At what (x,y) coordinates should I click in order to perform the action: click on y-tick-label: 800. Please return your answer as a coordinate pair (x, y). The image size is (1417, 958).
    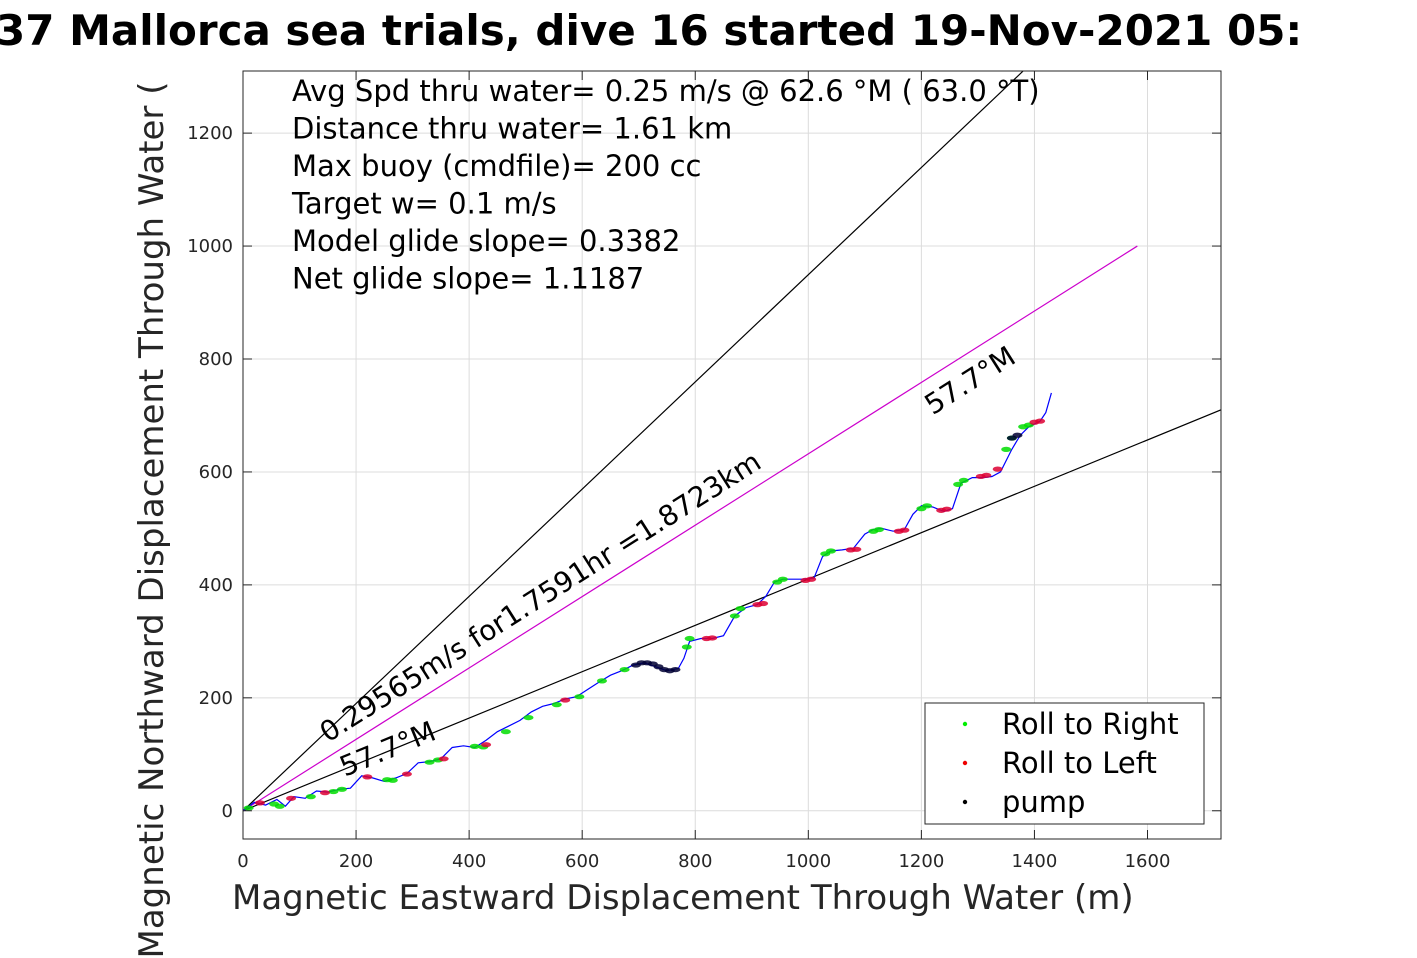
    Looking at the image, I should click on (216, 359).